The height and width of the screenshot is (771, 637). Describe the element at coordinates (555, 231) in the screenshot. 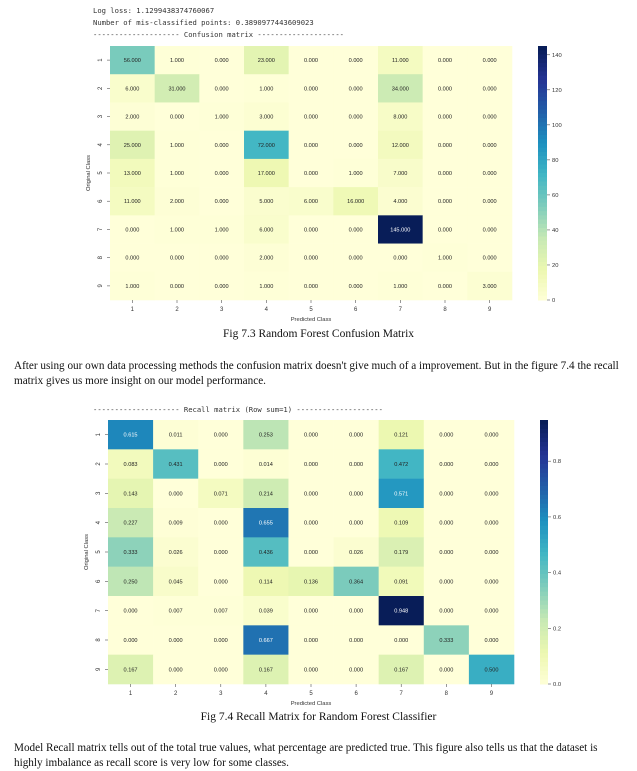

I see `colorbar-tick-label: 40` at that location.